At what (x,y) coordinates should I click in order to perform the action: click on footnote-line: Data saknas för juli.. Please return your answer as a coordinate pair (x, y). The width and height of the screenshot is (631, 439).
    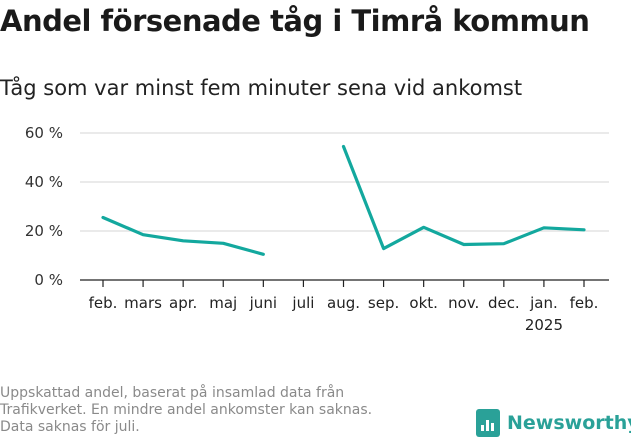
    Looking at the image, I should click on (70, 427).